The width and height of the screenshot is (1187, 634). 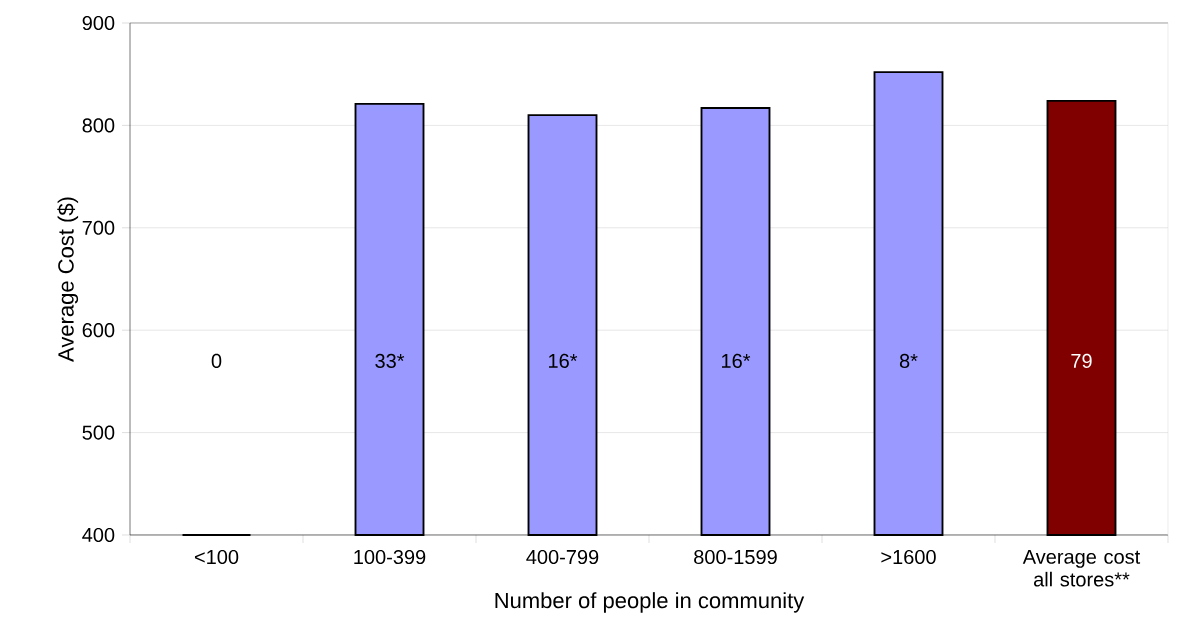 What do you see at coordinates (390, 360) in the screenshot?
I see `annotation: 33*` at bounding box center [390, 360].